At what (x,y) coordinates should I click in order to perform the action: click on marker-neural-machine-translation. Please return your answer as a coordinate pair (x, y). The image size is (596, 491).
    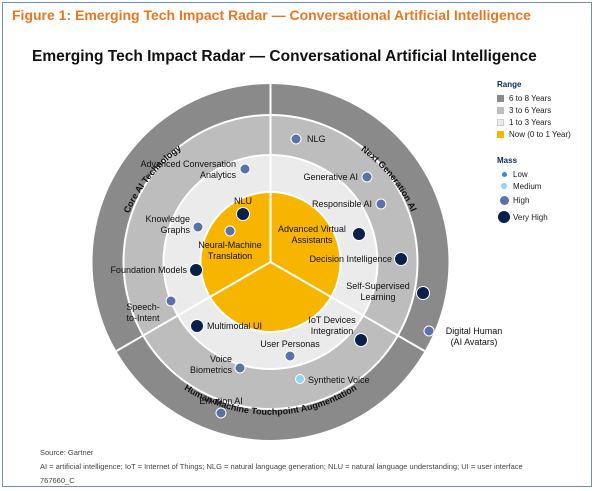
    Looking at the image, I should click on (230, 231).